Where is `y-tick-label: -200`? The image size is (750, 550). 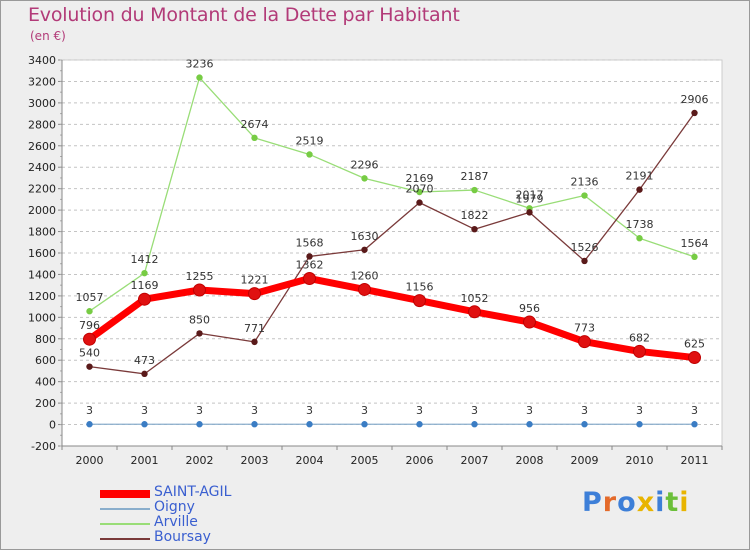 y-tick-label: -200 is located at coordinates (43, 446).